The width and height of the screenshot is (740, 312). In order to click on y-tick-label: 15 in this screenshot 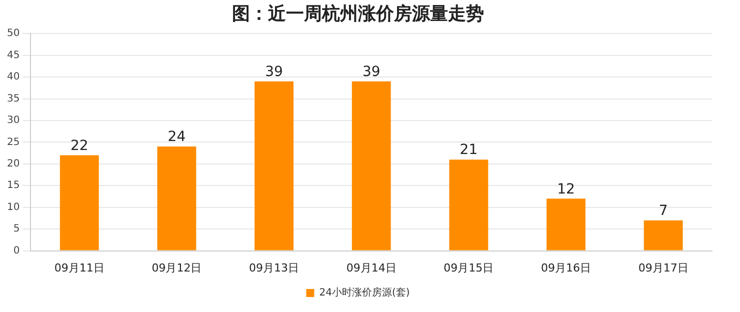, I will do `click(13, 186)`.